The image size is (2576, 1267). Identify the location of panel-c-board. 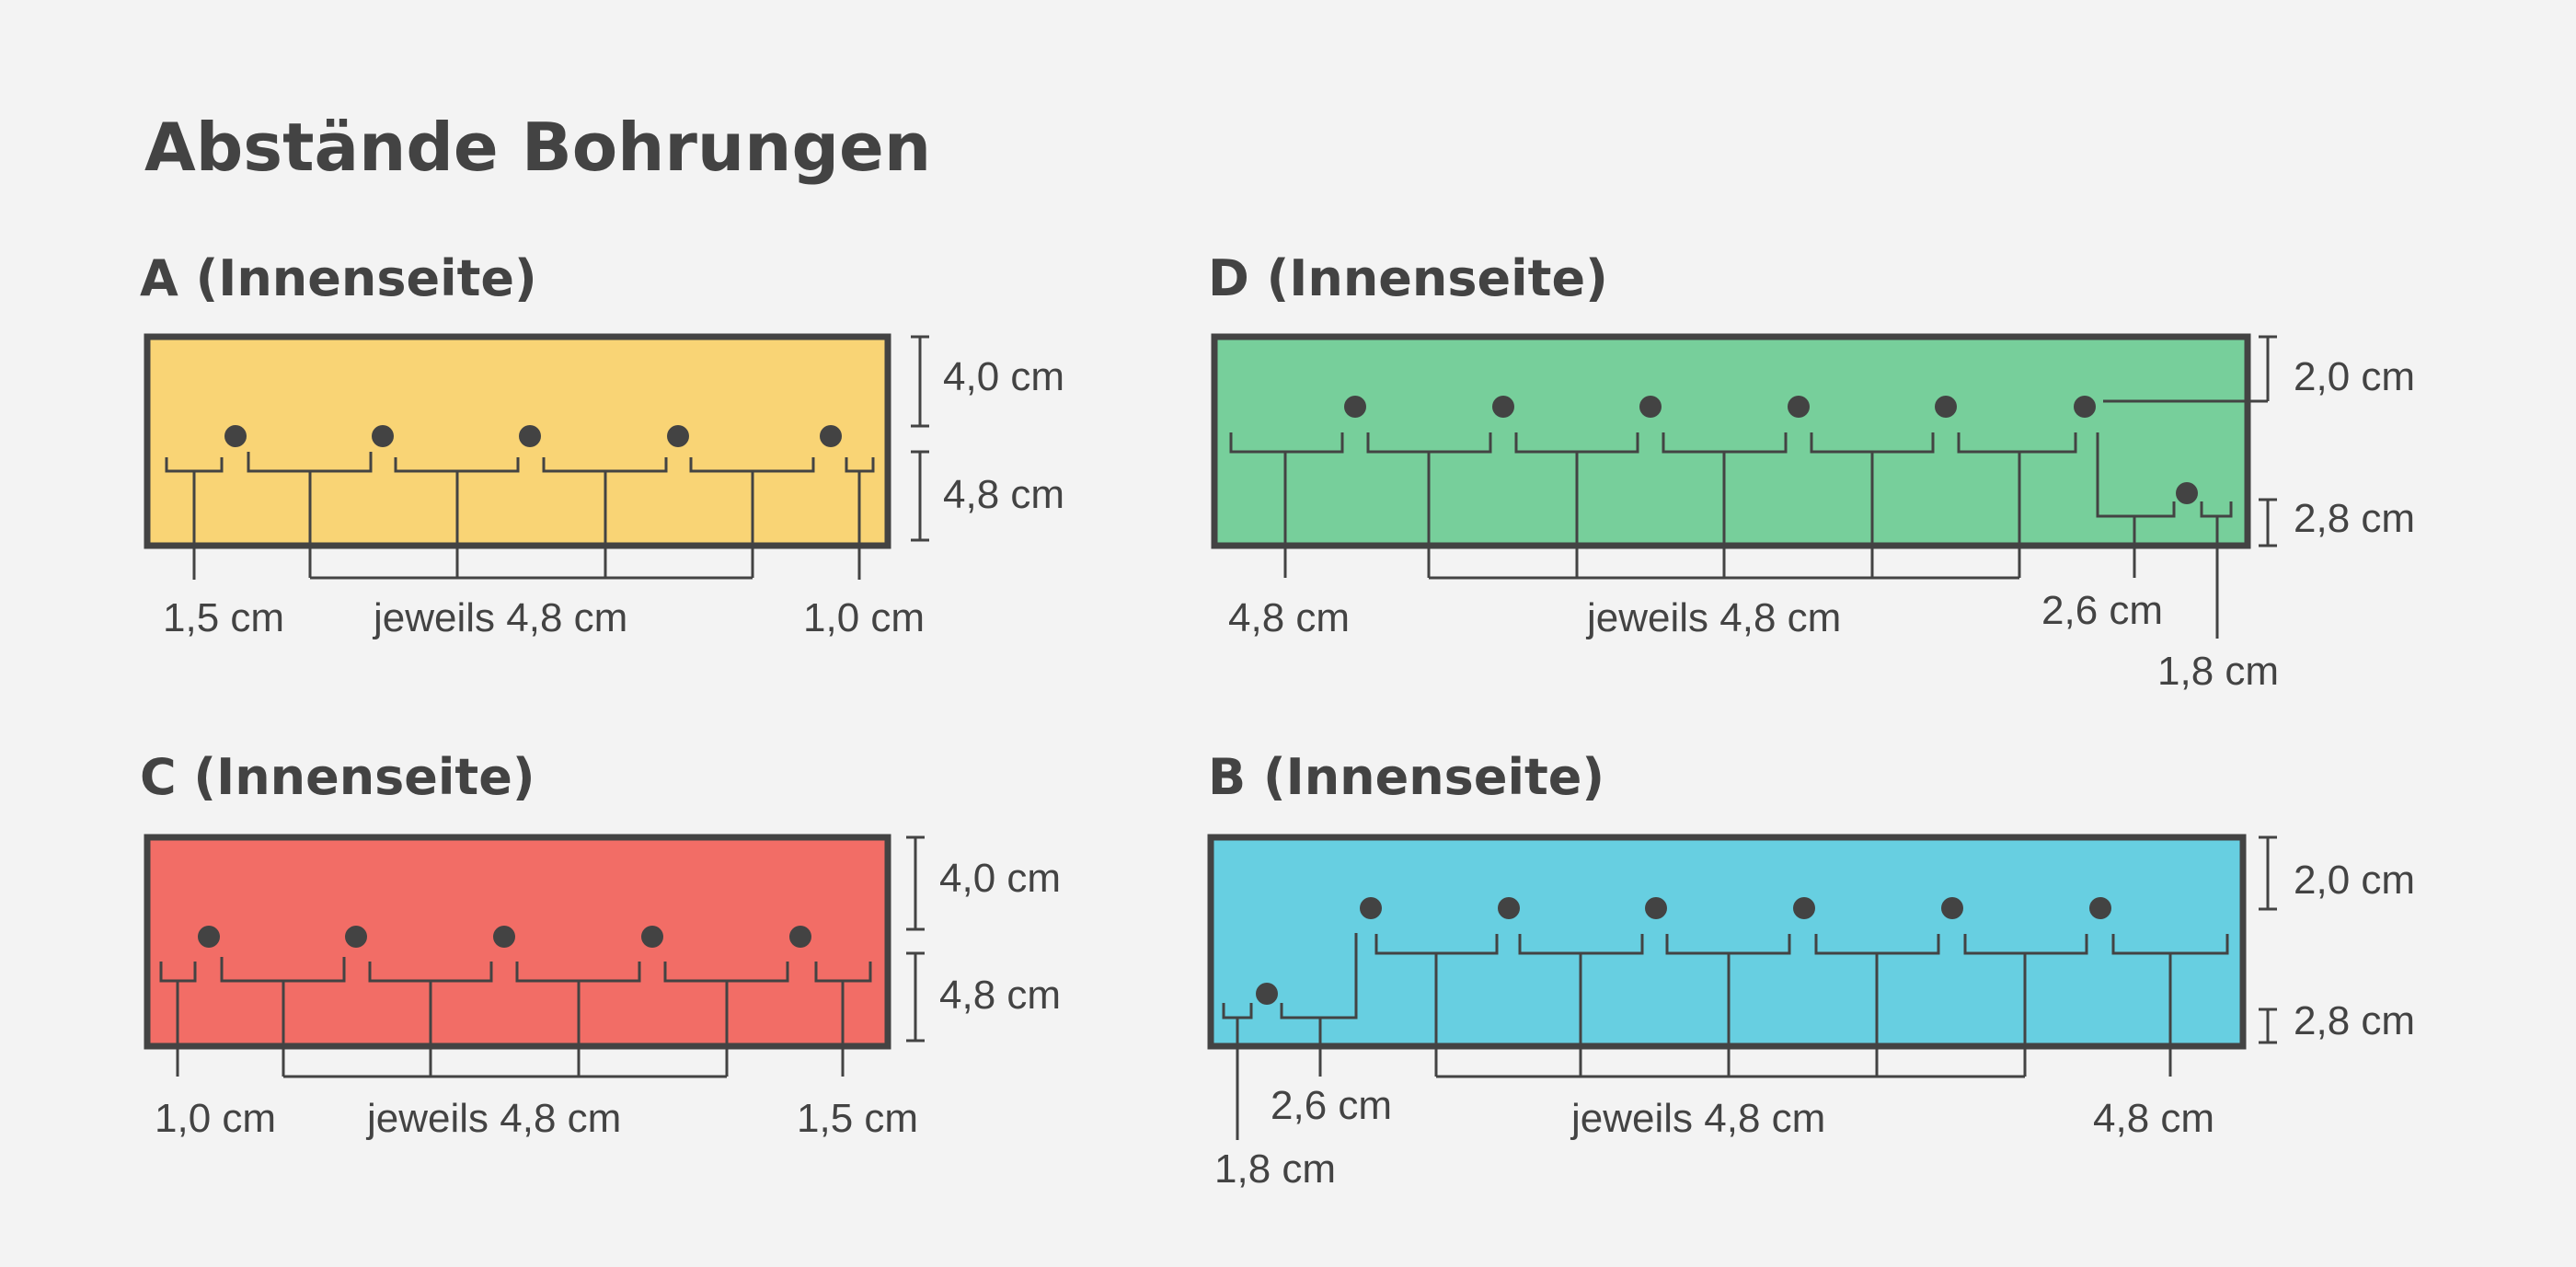
(517, 942).